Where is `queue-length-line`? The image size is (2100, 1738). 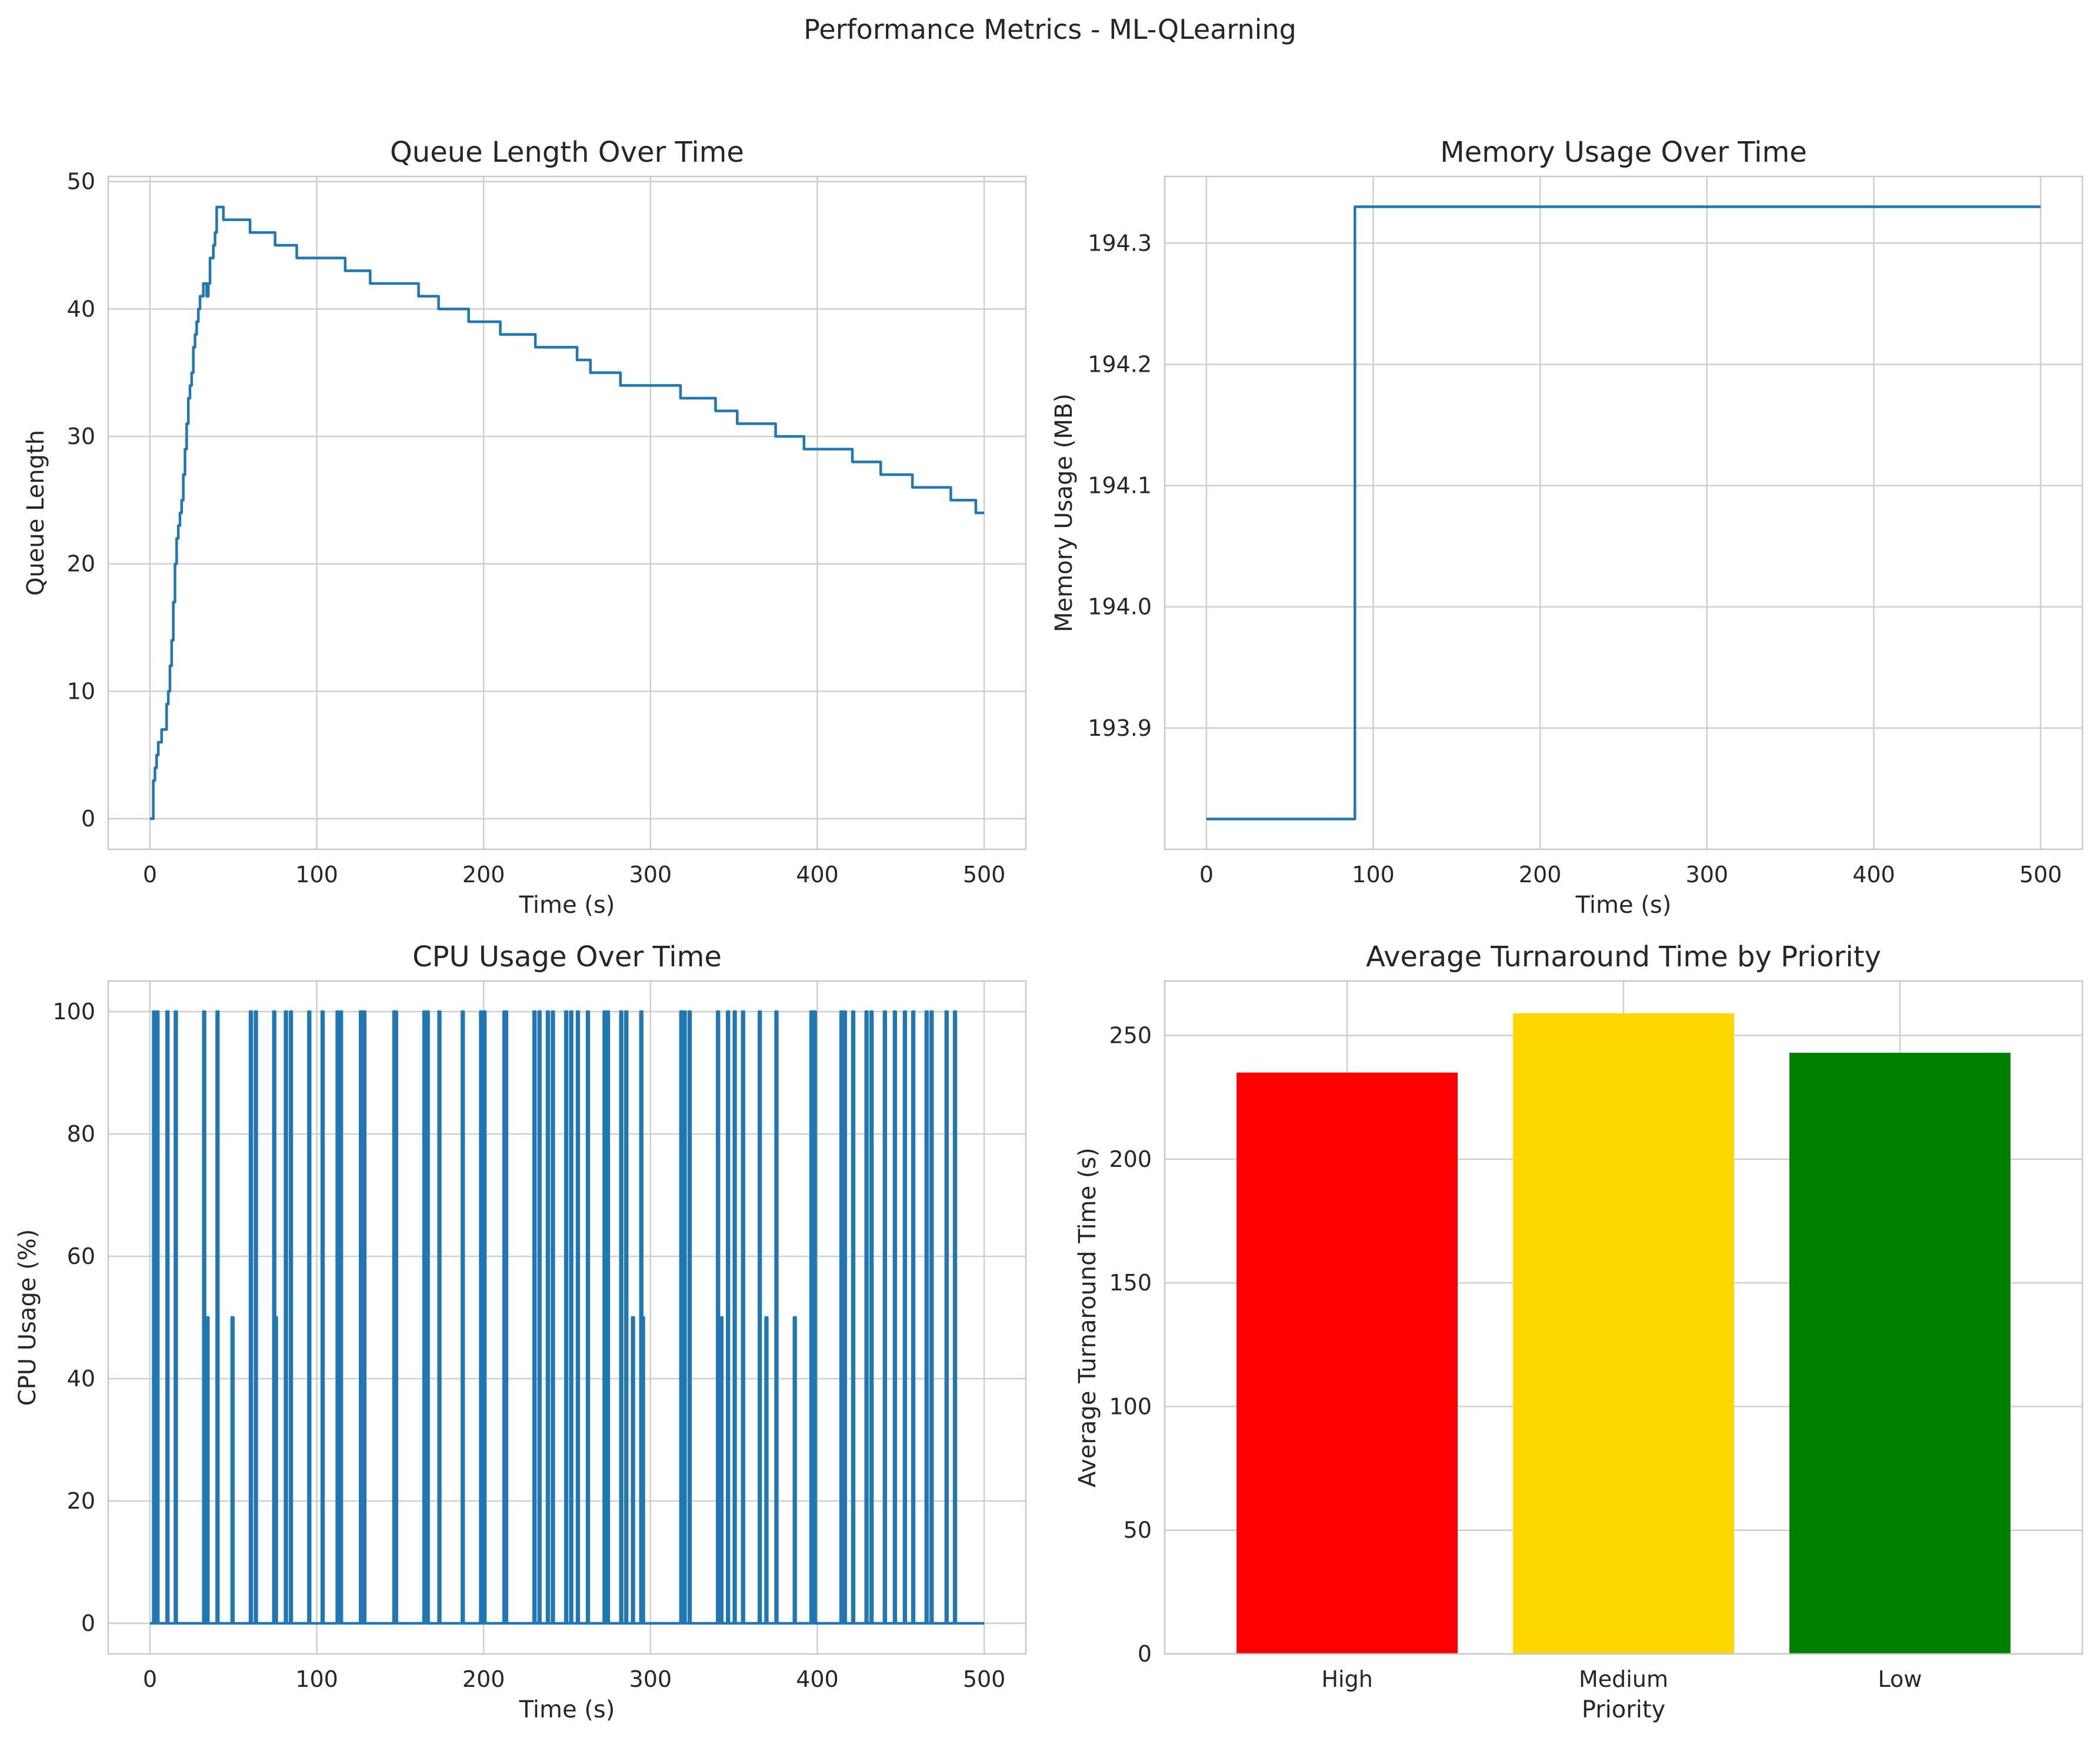
queue-length-line is located at coordinates (567, 512).